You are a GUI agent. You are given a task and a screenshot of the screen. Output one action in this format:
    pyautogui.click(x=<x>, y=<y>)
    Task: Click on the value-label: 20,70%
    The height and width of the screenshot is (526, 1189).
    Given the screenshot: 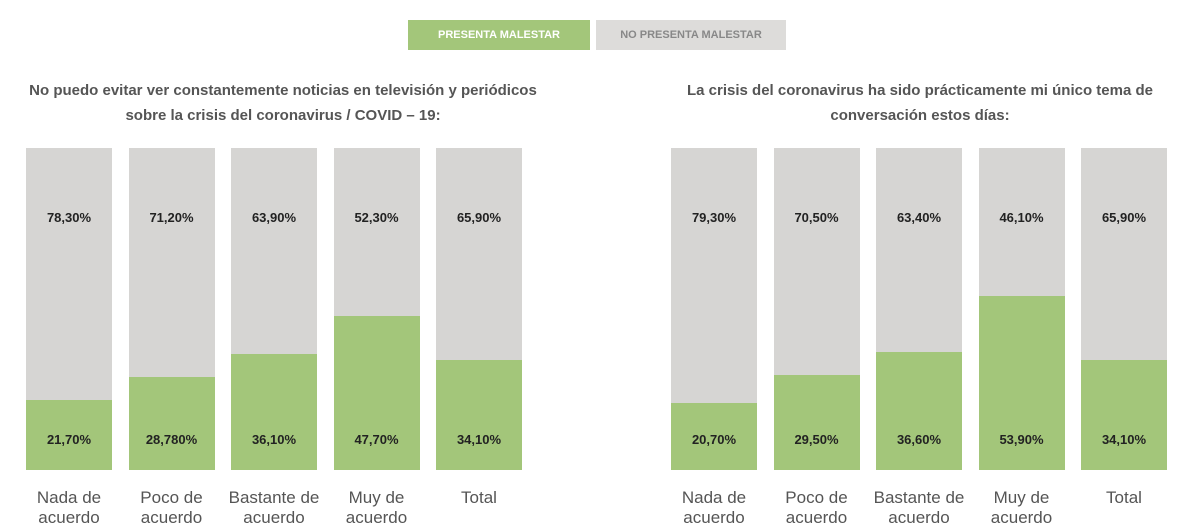 What is the action you would take?
    pyautogui.click(x=714, y=439)
    